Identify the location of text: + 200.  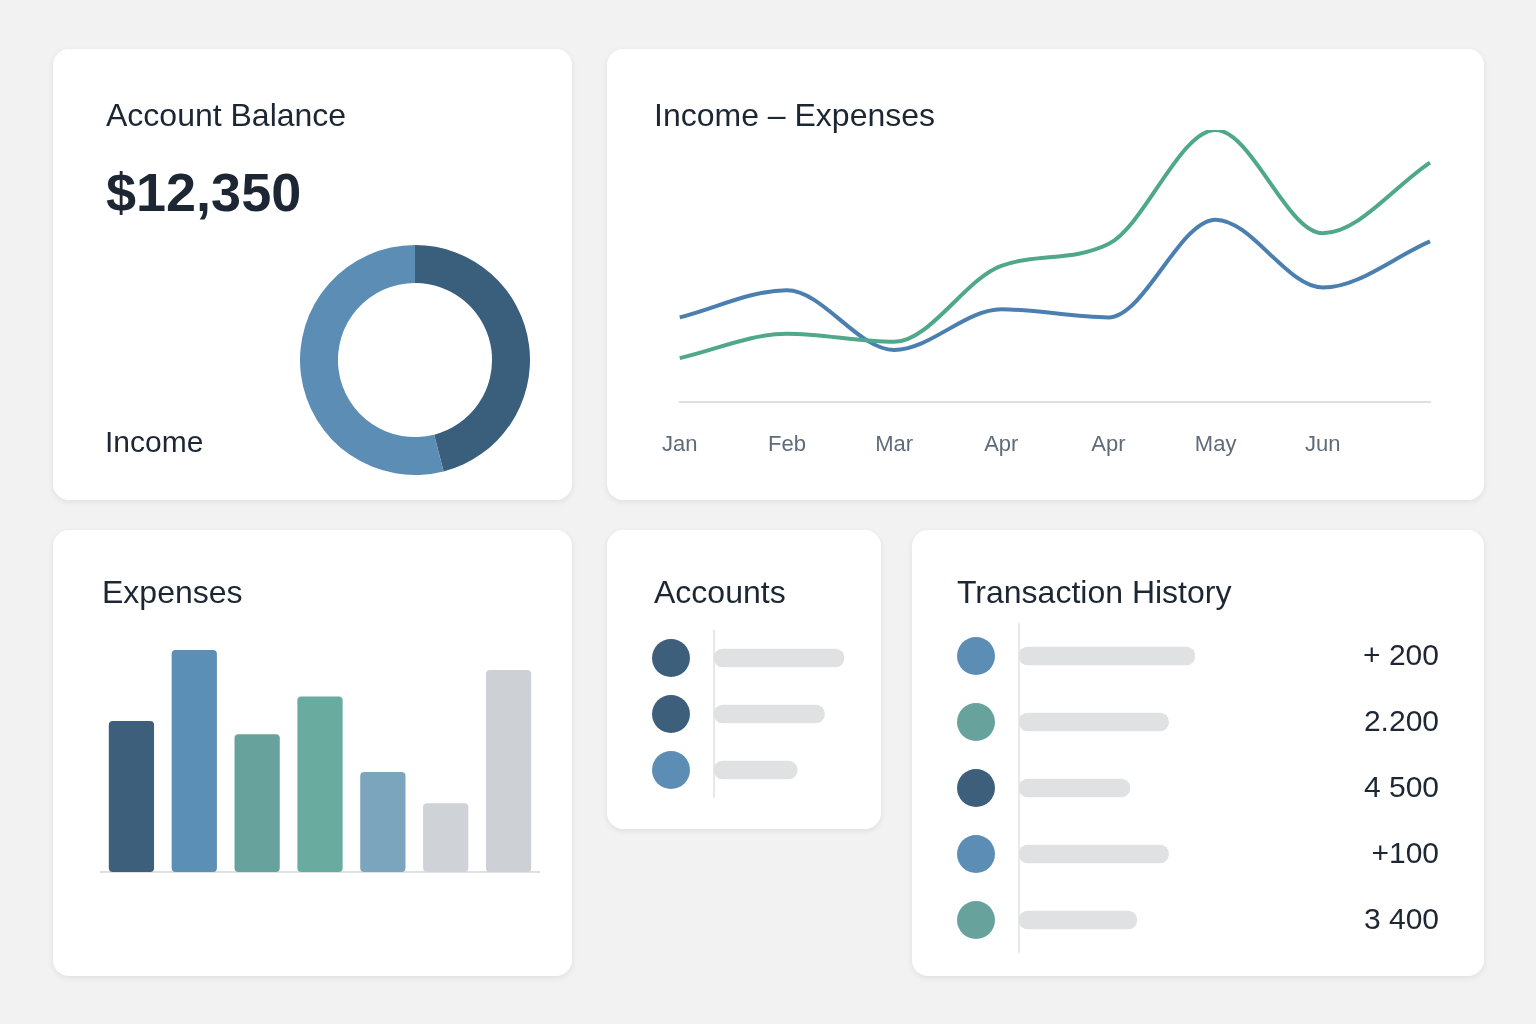
(1401, 655).